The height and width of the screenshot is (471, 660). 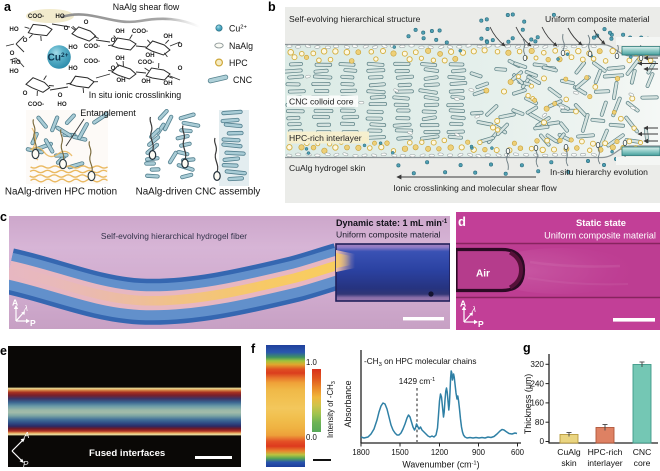 What do you see at coordinates (528, 404) in the screenshot?
I see `svg-text: Thickness (μm)` at bounding box center [528, 404].